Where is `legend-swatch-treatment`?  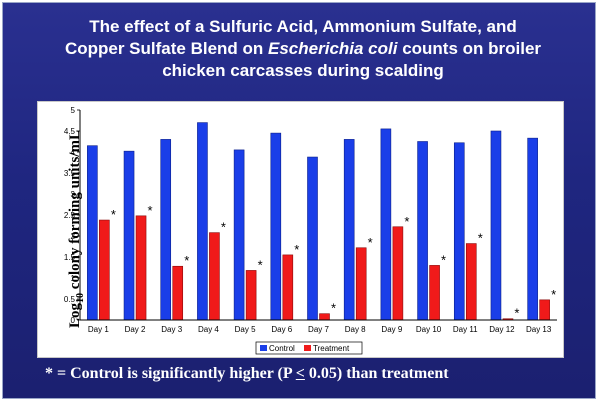 legend-swatch-treatment is located at coordinates (307, 348).